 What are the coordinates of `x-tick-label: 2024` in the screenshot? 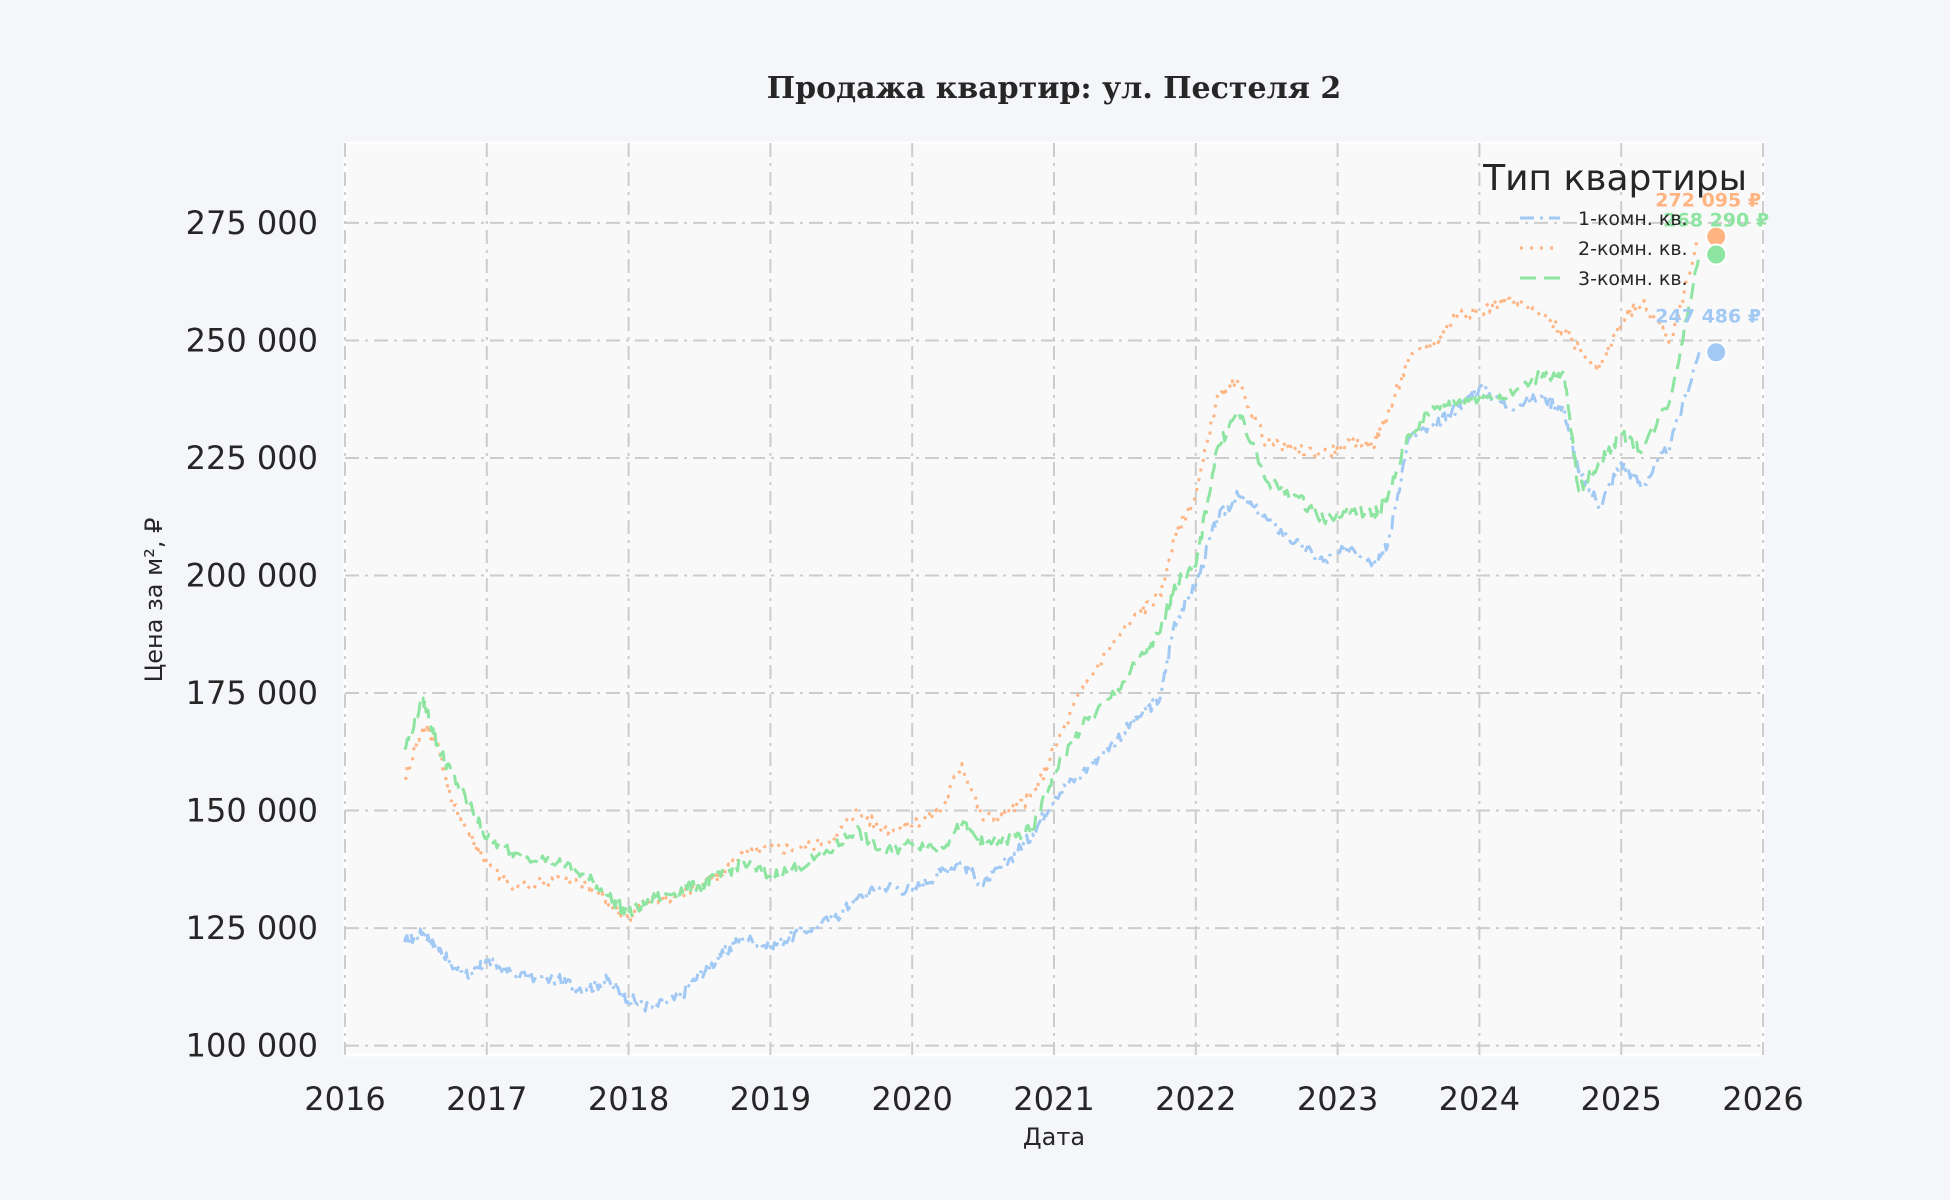 It's located at (1479, 1099).